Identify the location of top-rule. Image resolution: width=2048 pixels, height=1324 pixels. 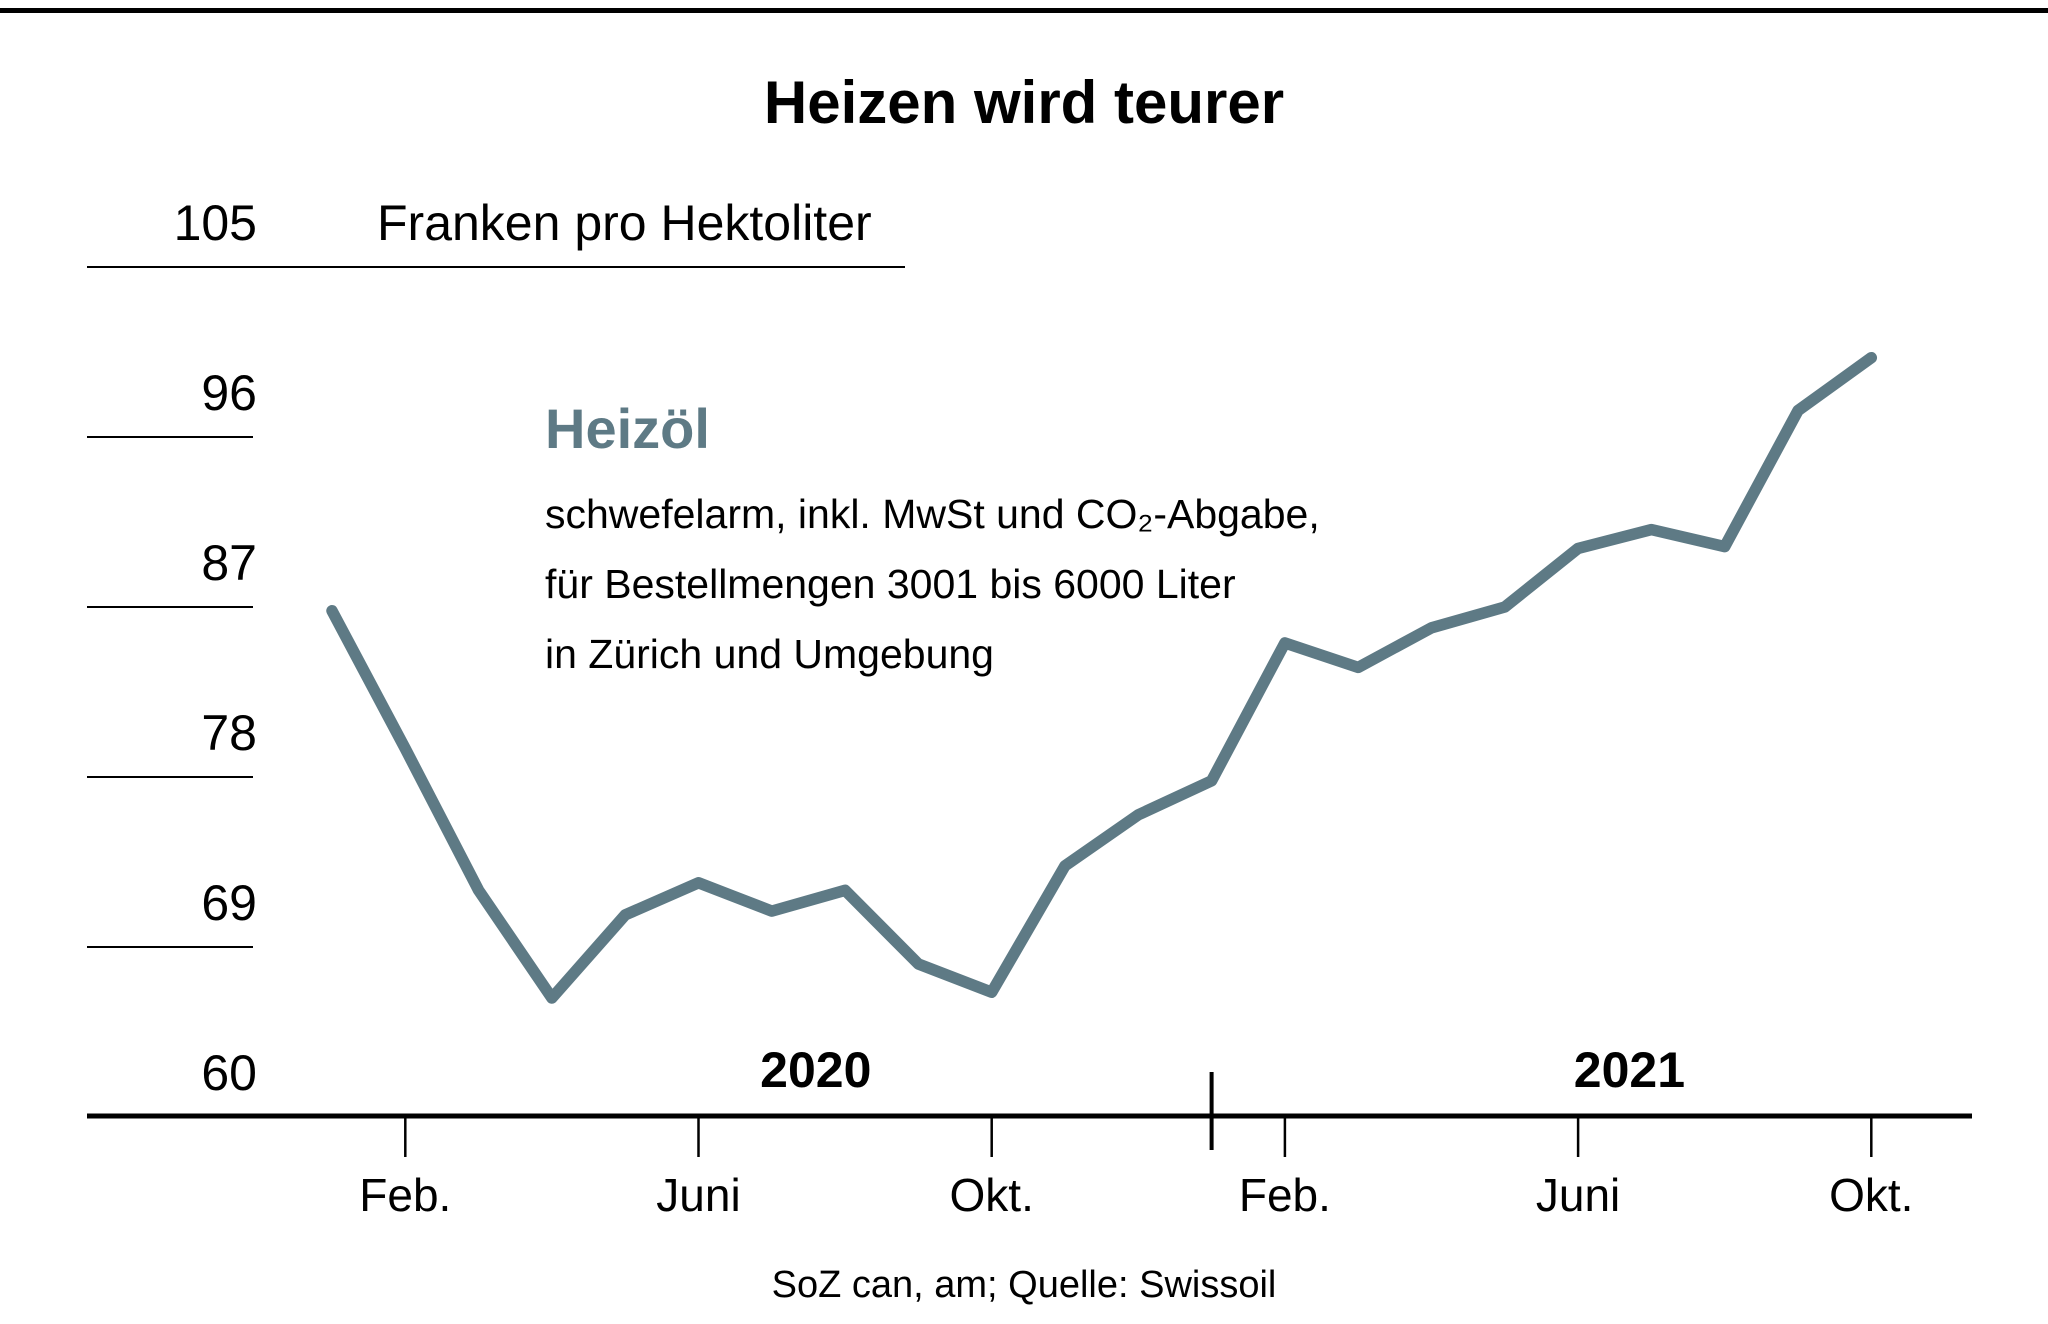
(1024, 10).